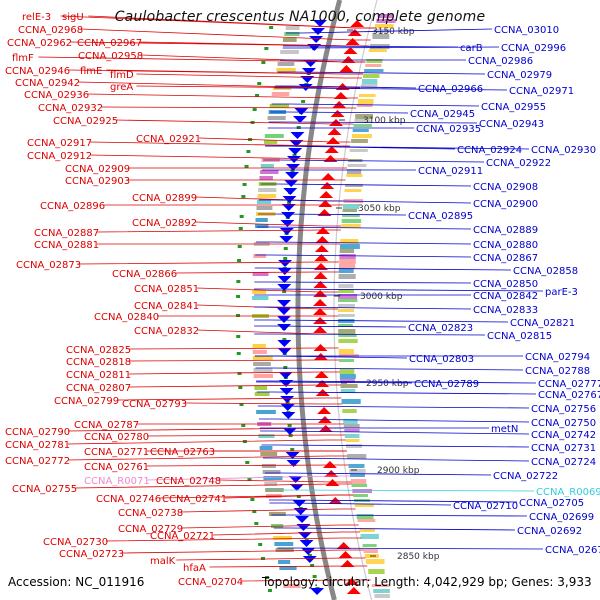 Image resolution: width=600 pixels, height=600 pixels. What do you see at coordinates (164, 198) in the screenshot?
I see `gene-label-forward: CCNA_02899` at bounding box center [164, 198].